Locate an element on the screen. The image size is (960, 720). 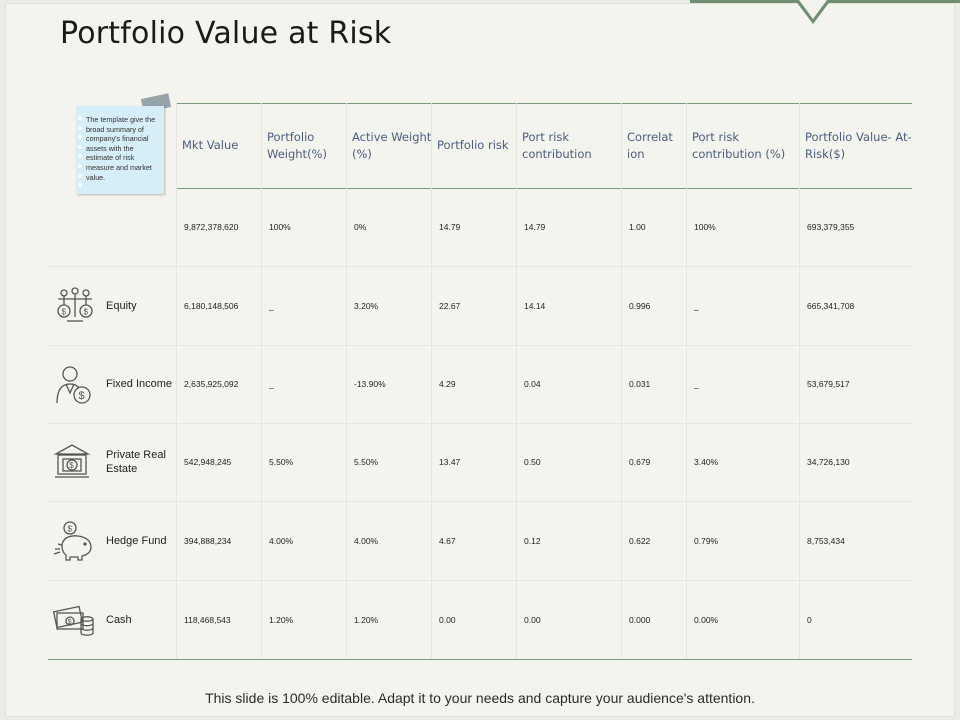
table-cell: 0.79% is located at coordinates (706, 541).